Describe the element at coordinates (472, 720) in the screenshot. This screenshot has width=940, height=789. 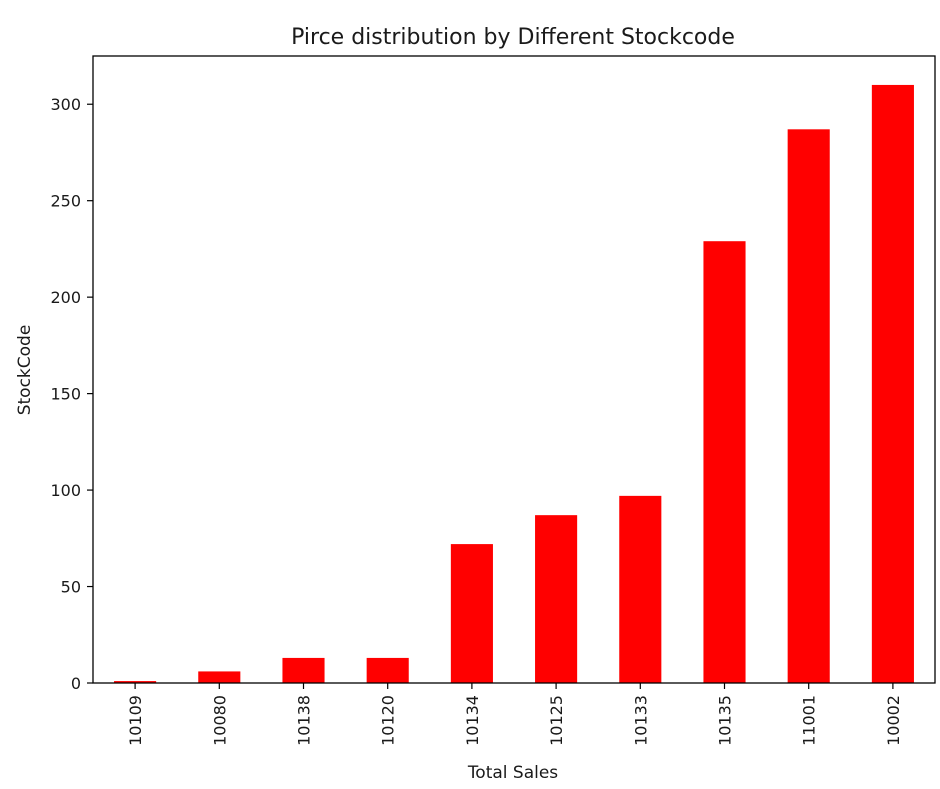
I see `x-tick-label: 10134` at that location.